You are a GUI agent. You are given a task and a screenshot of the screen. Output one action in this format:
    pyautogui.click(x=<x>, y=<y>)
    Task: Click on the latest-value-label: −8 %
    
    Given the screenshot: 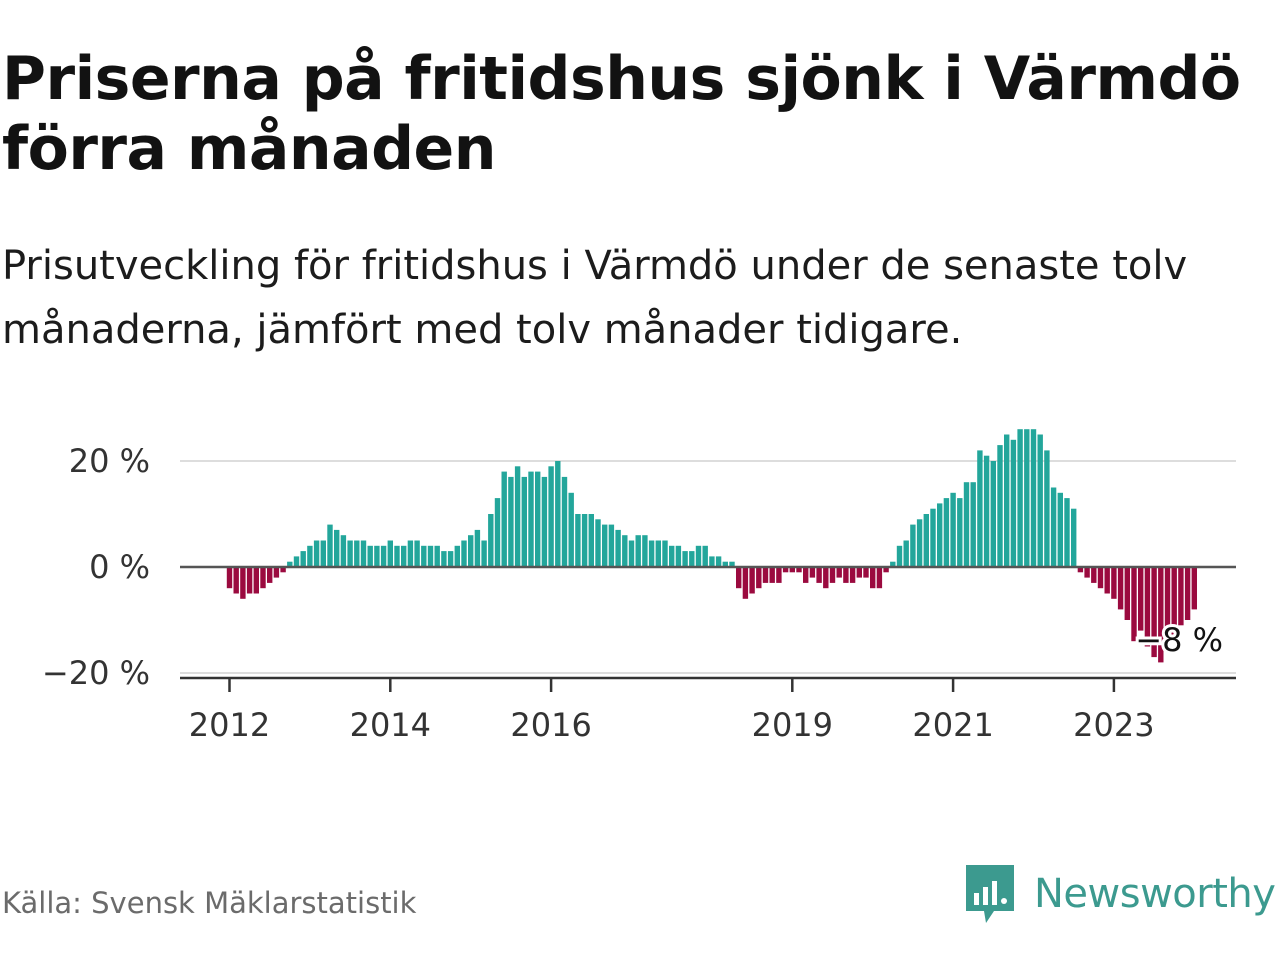 What is the action you would take?
    pyautogui.click(x=1179, y=640)
    